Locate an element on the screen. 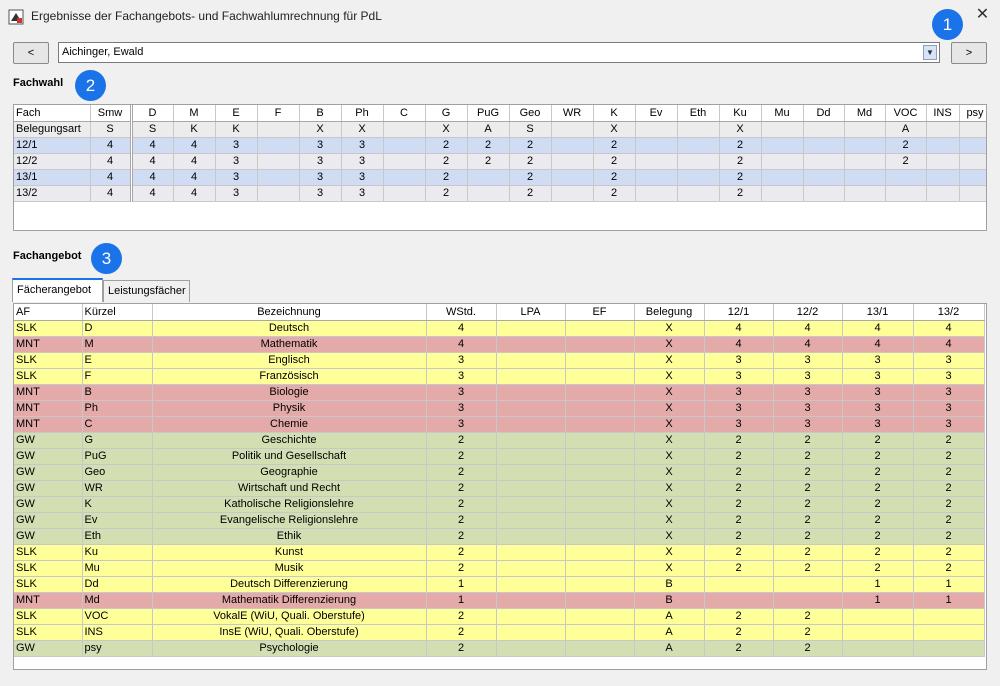  fachwahl-cell: X is located at coordinates (362, 129).